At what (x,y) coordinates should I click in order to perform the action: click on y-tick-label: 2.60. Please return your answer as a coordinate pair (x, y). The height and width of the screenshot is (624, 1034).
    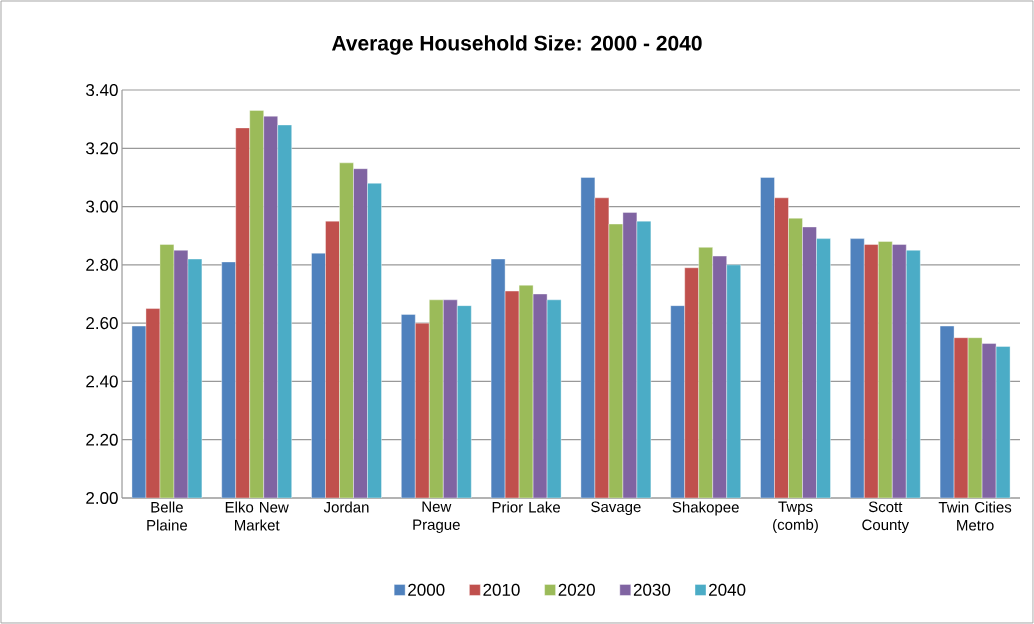
    Looking at the image, I should click on (102, 323).